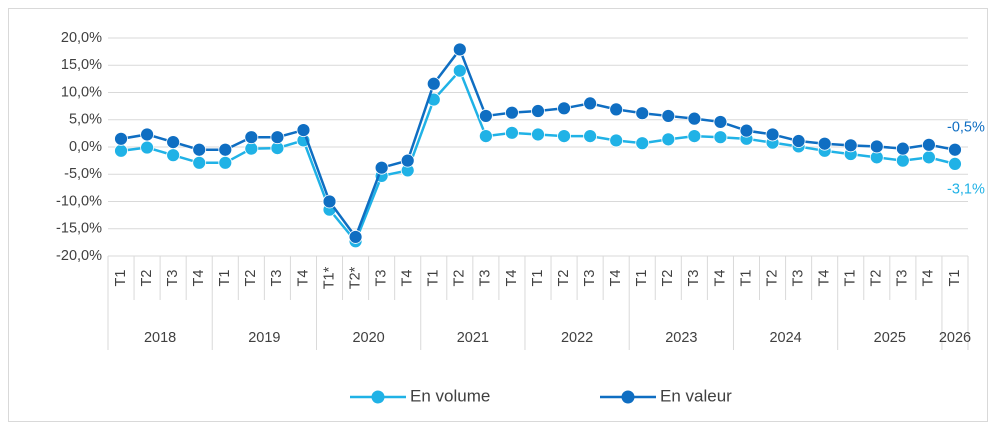 The image size is (996, 430). Describe the element at coordinates (79, 201) in the screenshot. I see `y-tick-label: -10,0%` at that location.